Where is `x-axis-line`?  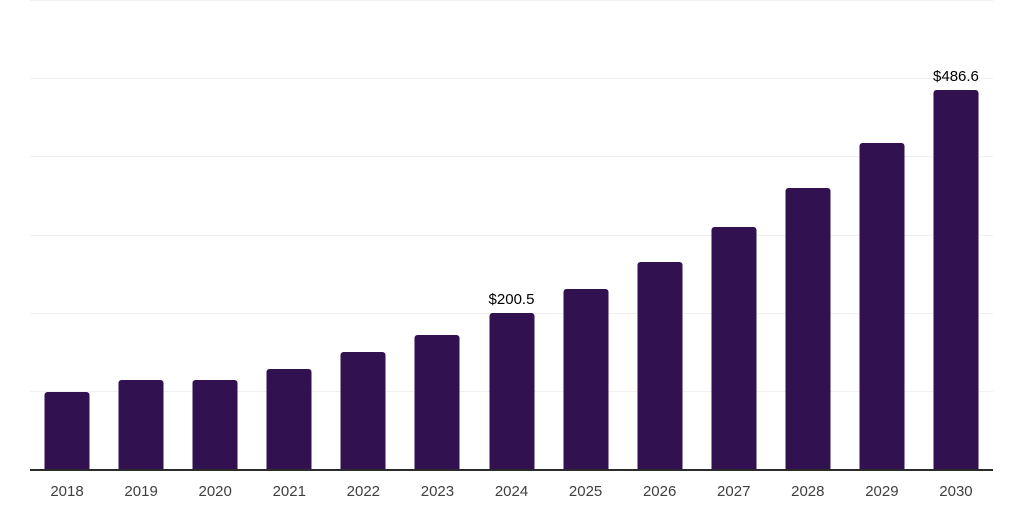 x-axis-line is located at coordinates (511, 470).